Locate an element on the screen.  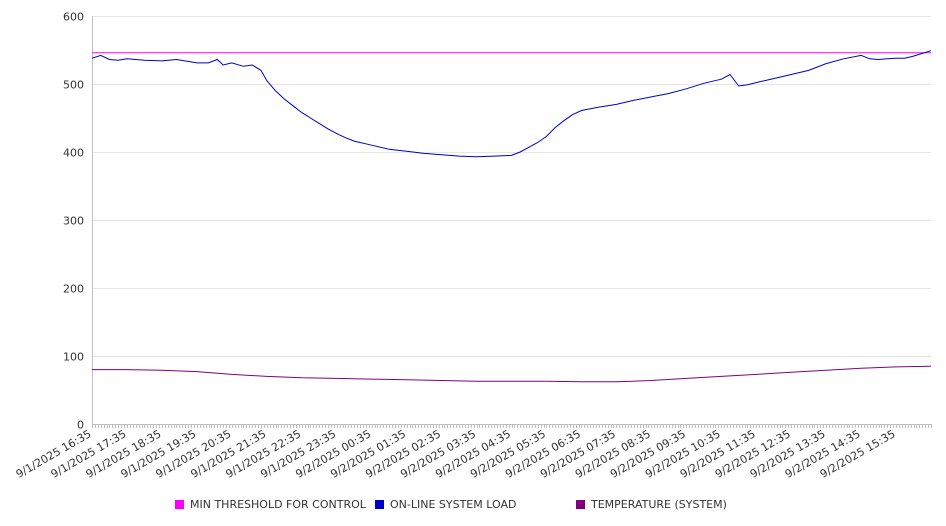
y-tick-label: 600 is located at coordinates (73, 17).